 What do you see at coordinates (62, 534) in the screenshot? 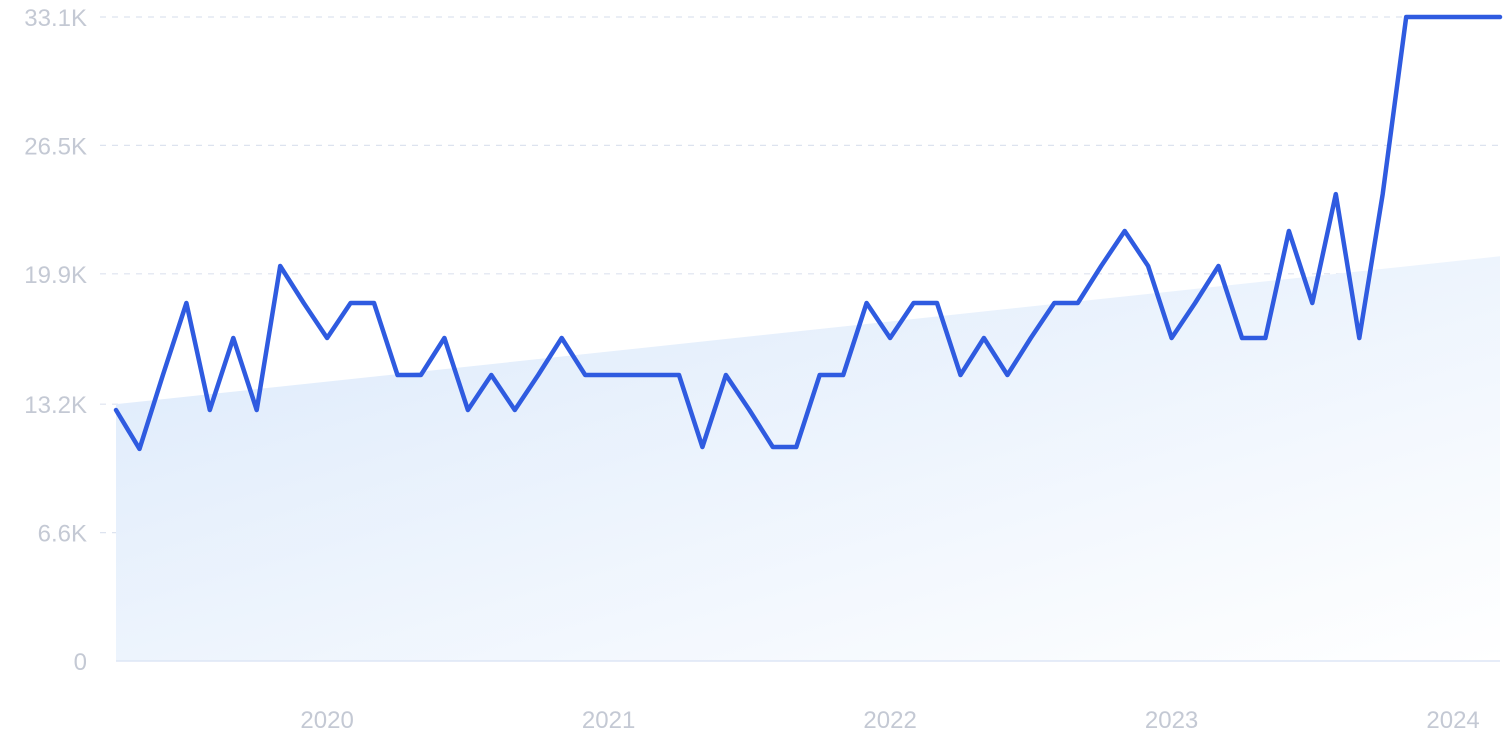
I see `y-tick-label-1: 6.6K` at bounding box center [62, 534].